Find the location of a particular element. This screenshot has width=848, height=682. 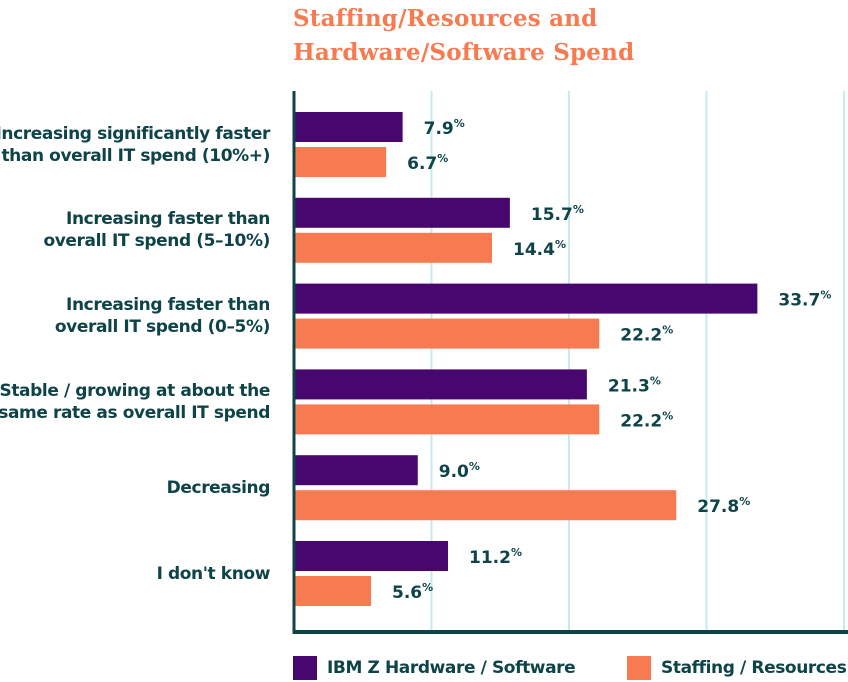

value-number: 6.7 is located at coordinates (422, 164).